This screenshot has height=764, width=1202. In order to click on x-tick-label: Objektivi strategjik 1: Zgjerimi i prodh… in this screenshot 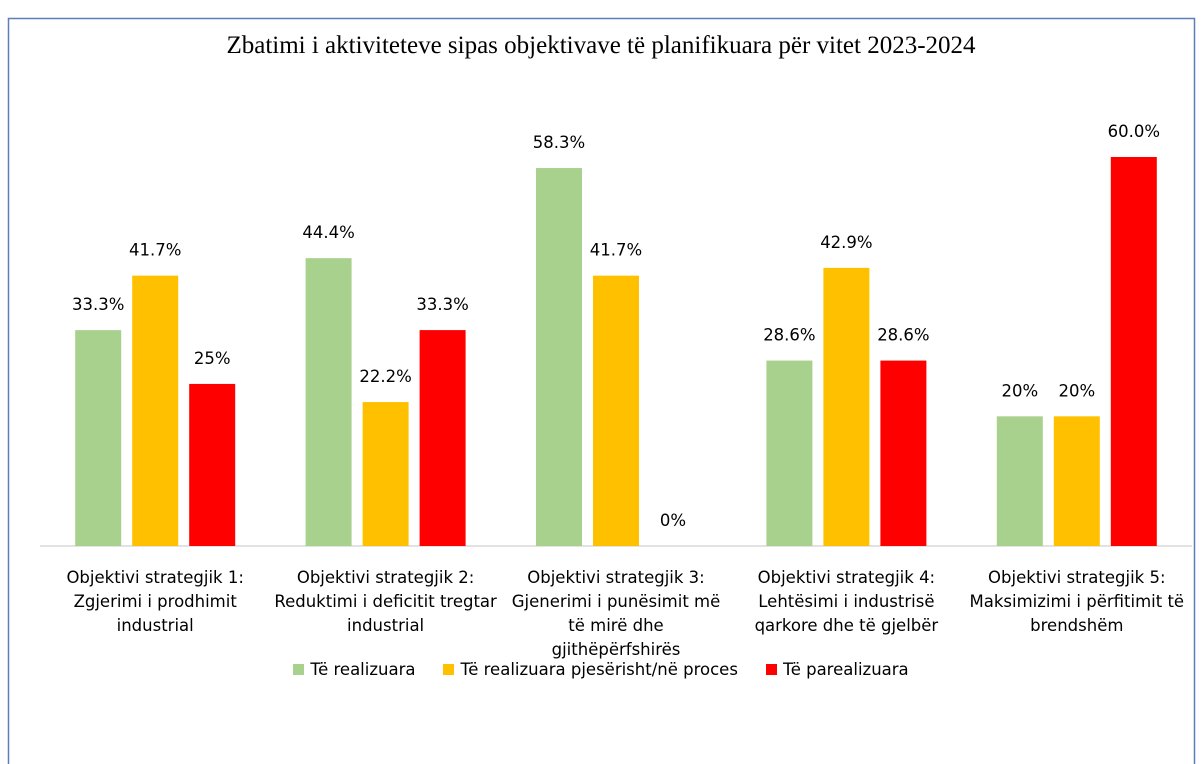, I will do `click(155, 601)`.